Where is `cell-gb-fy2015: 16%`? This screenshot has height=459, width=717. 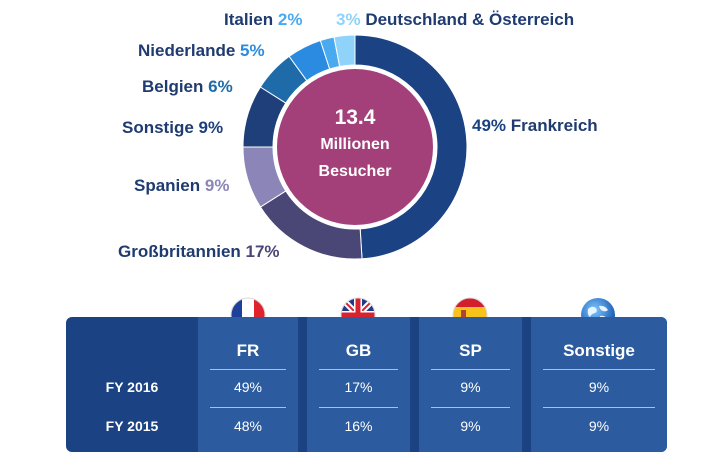 cell-gb-fy2015: 16% is located at coordinates (358, 426).